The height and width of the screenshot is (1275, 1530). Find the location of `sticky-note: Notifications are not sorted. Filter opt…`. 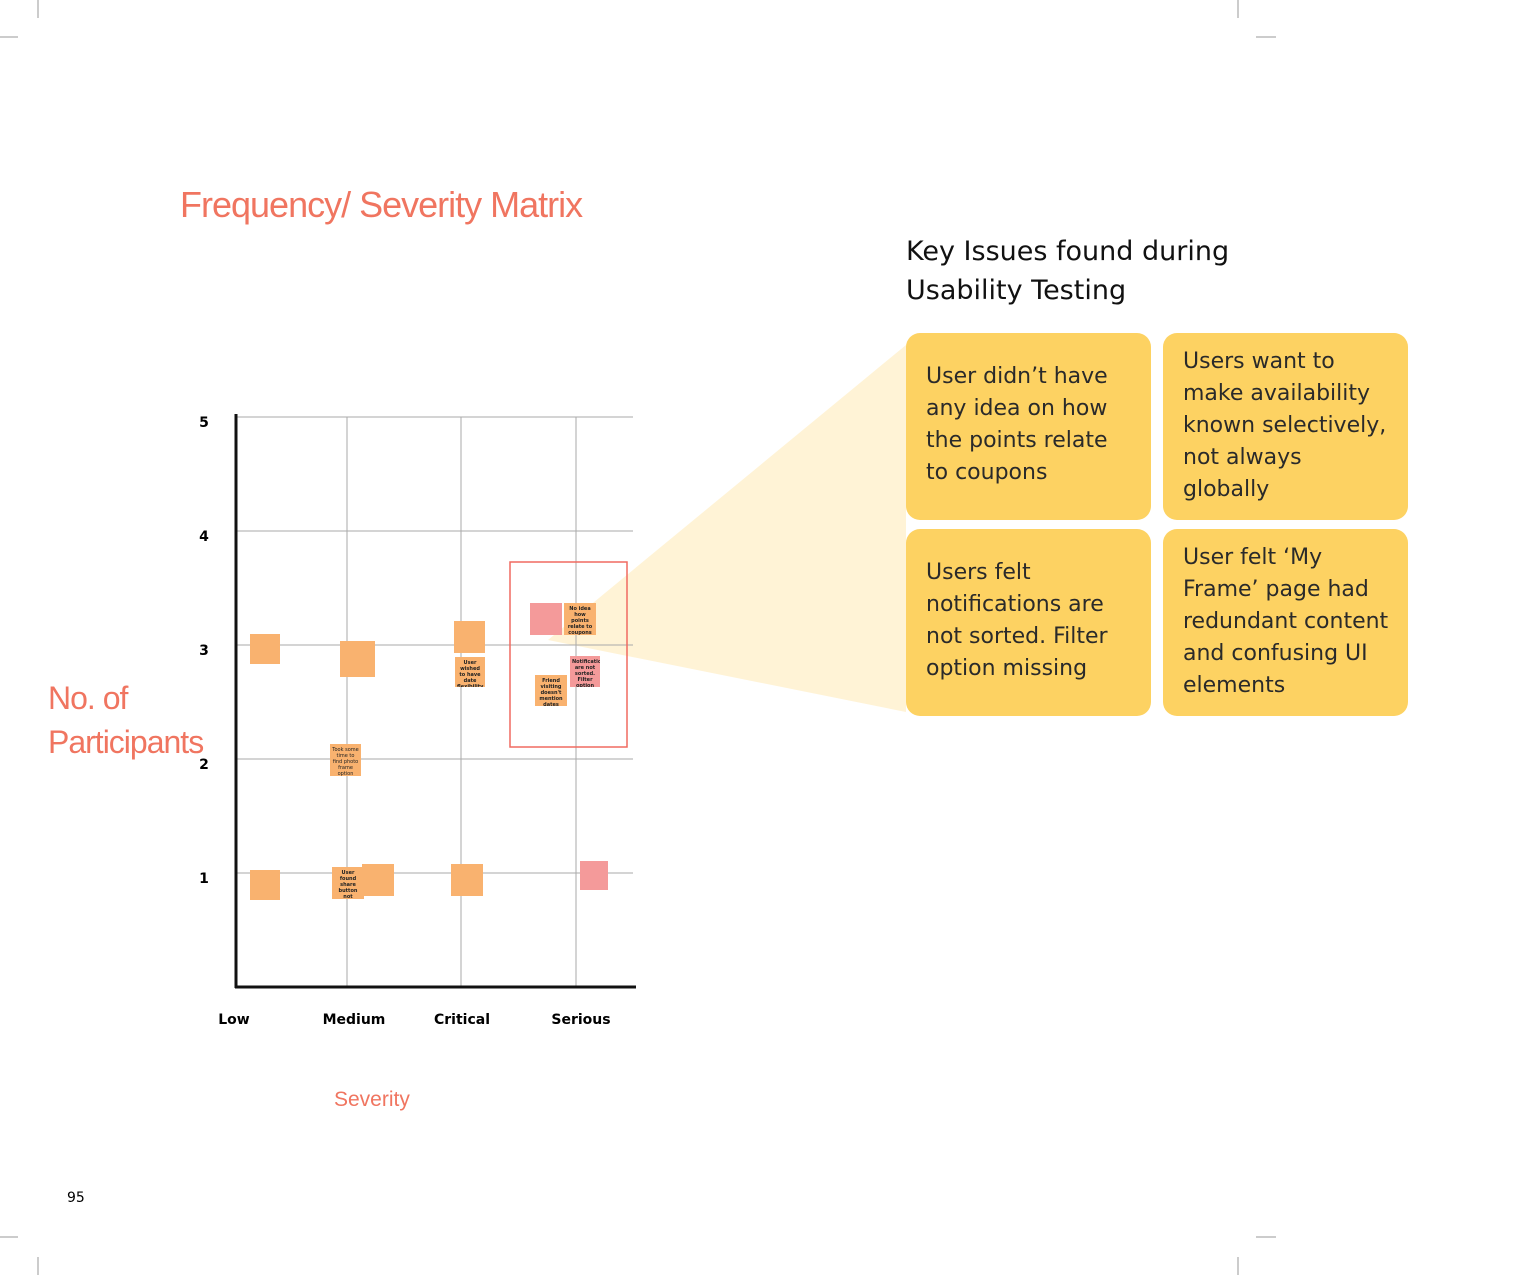

sticky-note: Notifications are not sorted. Filter opt… is located at coordinates (585, 671).